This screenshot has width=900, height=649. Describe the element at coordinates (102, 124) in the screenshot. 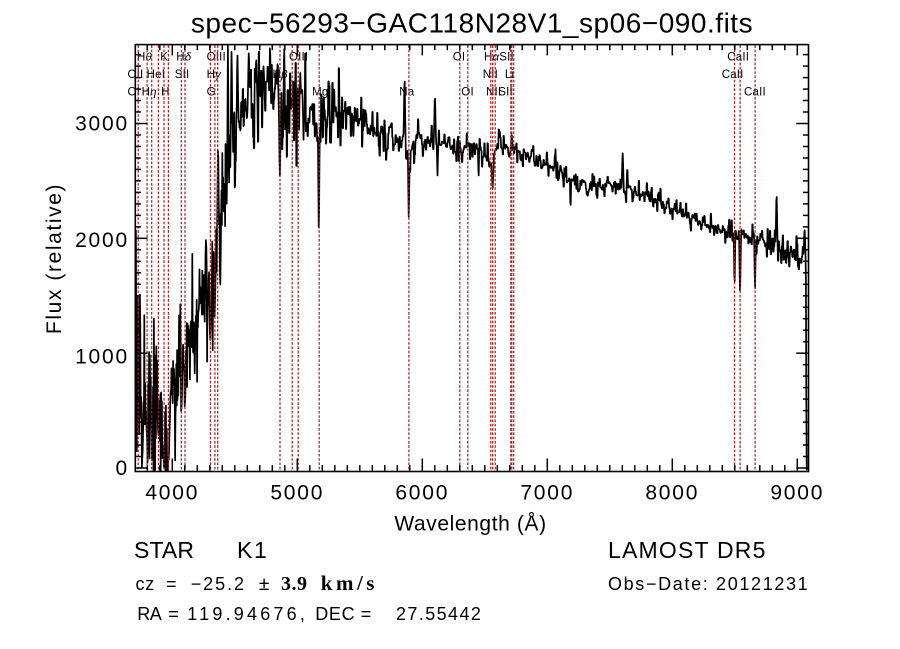

I see `svg-text: 3000` at that location.